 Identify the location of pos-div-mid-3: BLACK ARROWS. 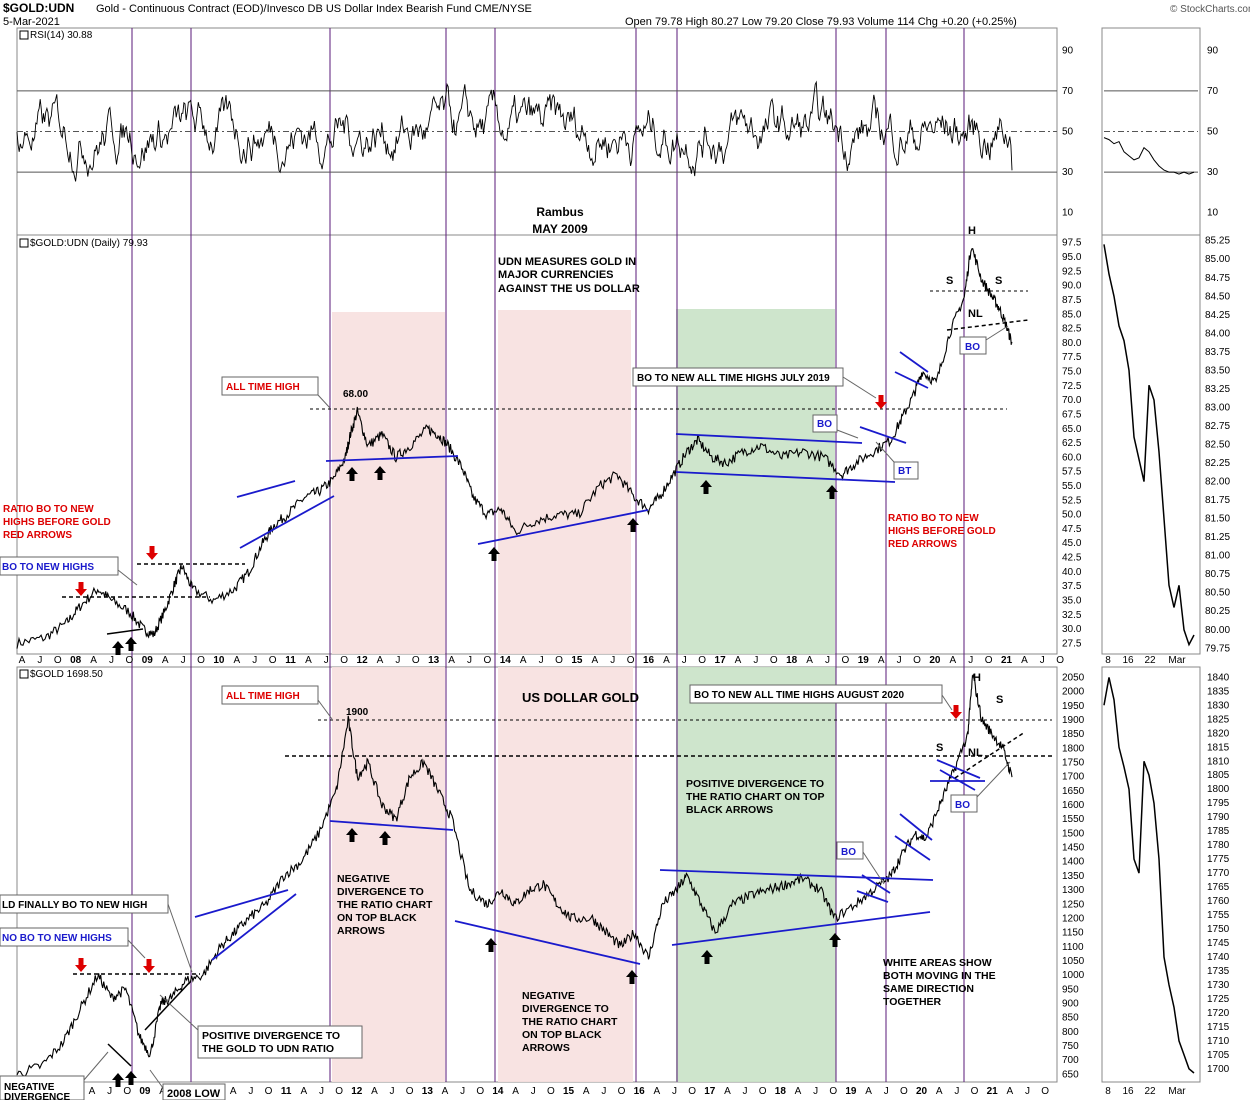
(729, 810).